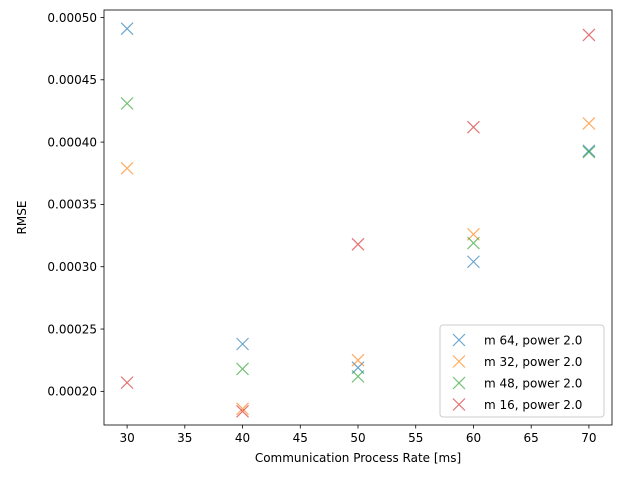  Describe the element at coordinates (72, 267) in the screenshot. I see `y-tick-label: 0.00030` at that location.